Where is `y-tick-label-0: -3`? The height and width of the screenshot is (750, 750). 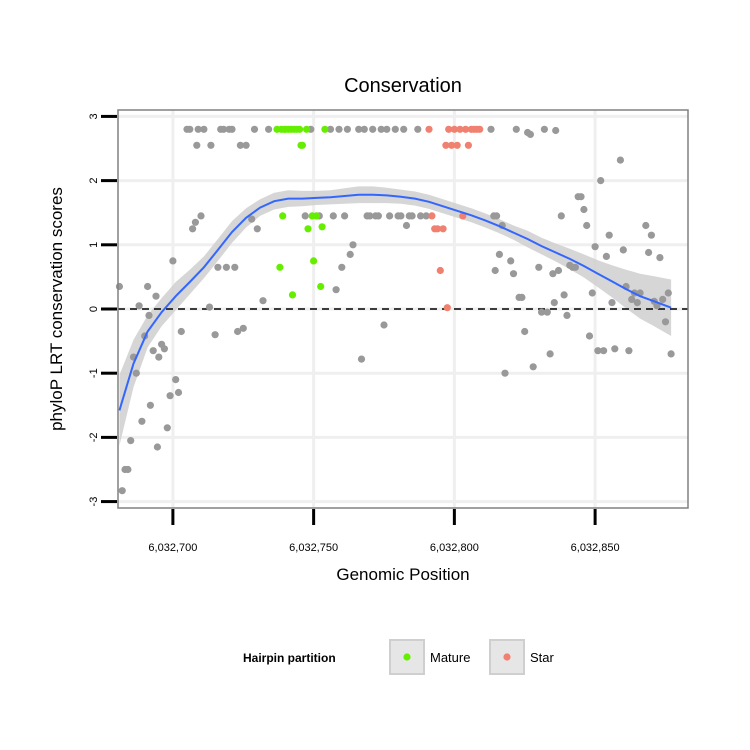
y-tick-label-0: -3 is located at coordinates (94, 502).